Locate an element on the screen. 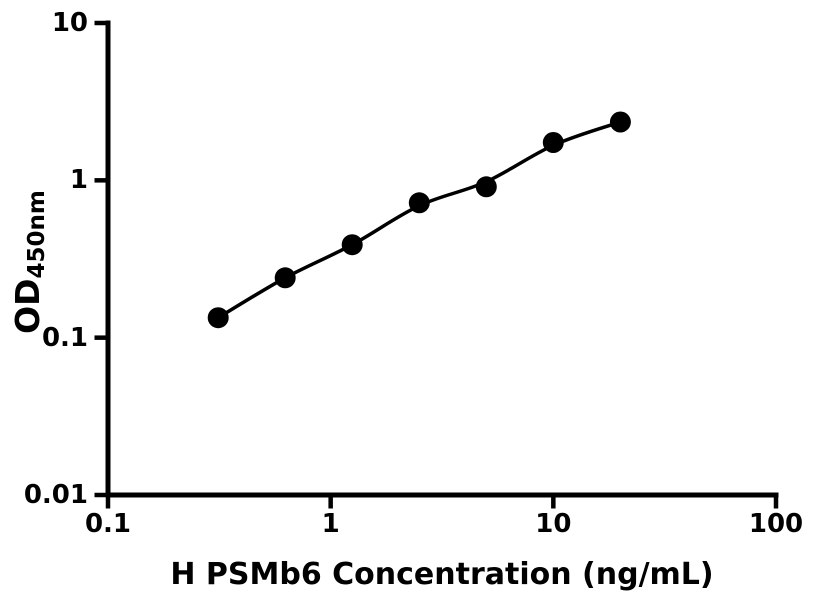 The height and width of the screenshot is (612, 816). y-axis-title: OD 450nm is located at coordinates (29, 262).